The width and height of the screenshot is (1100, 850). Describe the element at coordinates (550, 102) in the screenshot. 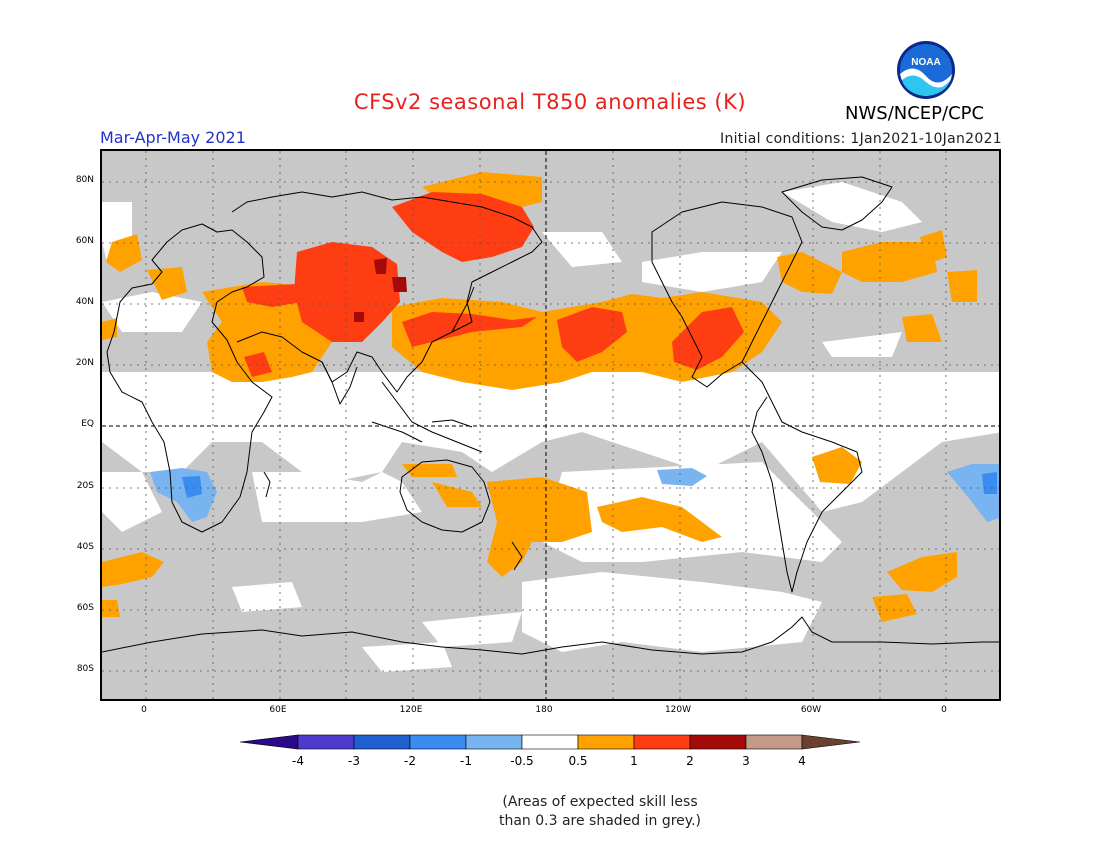

I see `chart-title: CFSv2 seasonal T850 anomalies (K)` at that location.